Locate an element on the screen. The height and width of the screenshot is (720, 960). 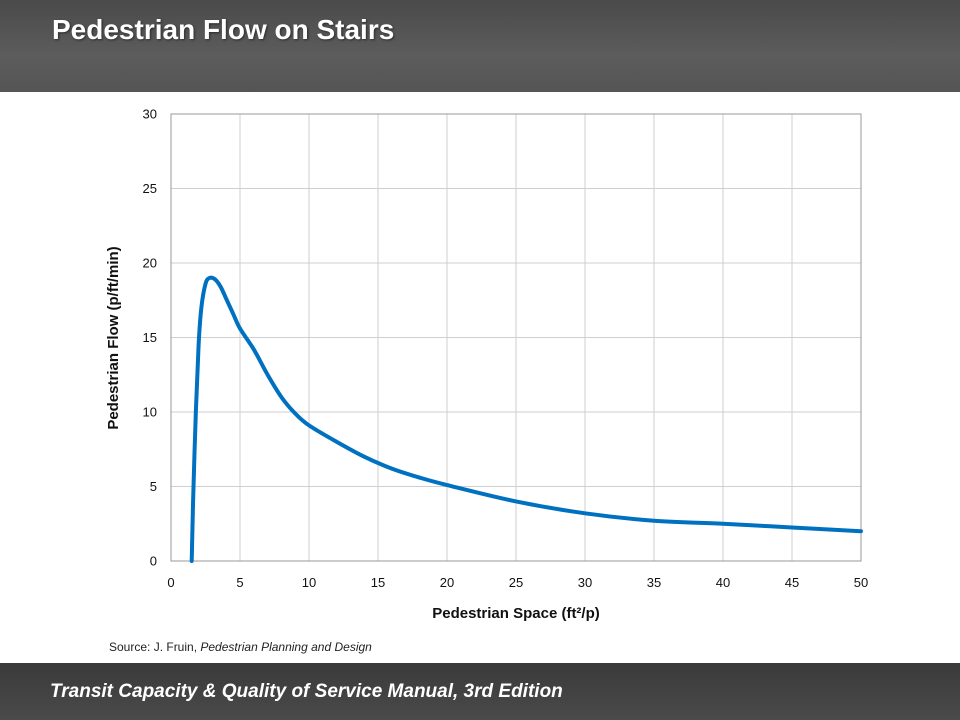
x-tick-label: 45 is located at coordinates (792, 582).